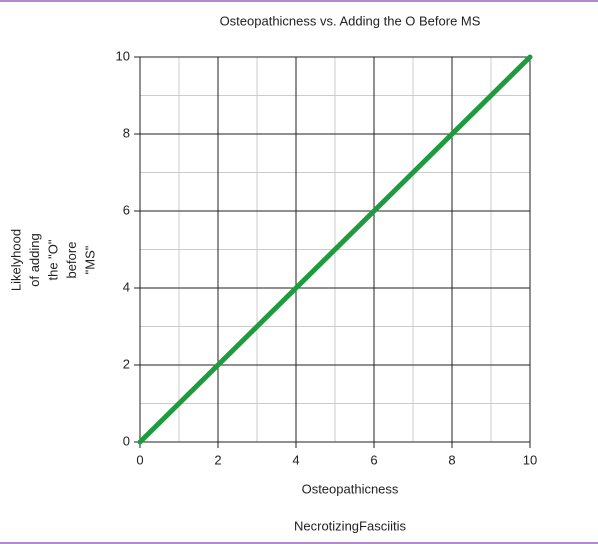 This screenshot has height=544, width=598. What do you see at coordinates (123, 55) in the screenshot?
I see `y-tick-label: 10` at bounding box center [123, 55].